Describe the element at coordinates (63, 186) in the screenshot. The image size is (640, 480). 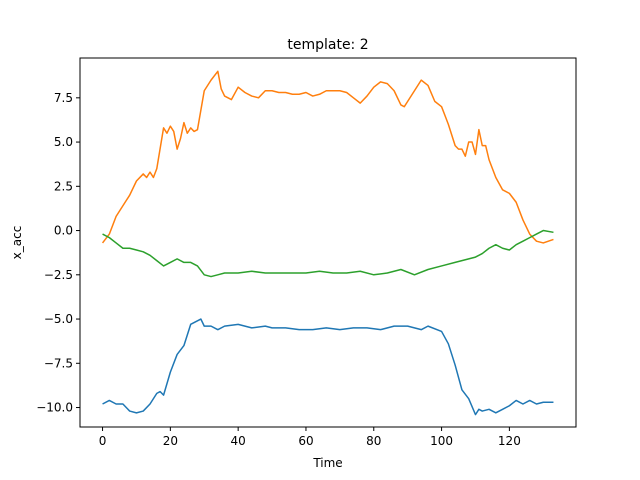
I see `y-tick-label: 2.5` at that location.